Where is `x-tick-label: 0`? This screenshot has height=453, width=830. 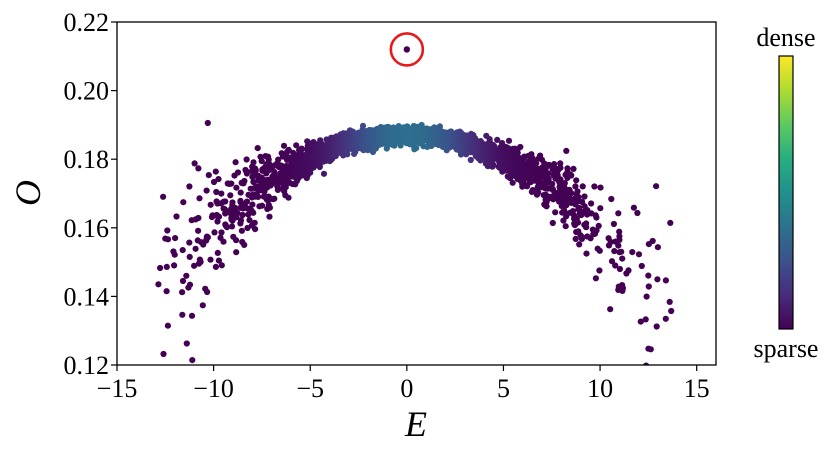 x-tick-label: 0 is located at coordinates (406, 388).